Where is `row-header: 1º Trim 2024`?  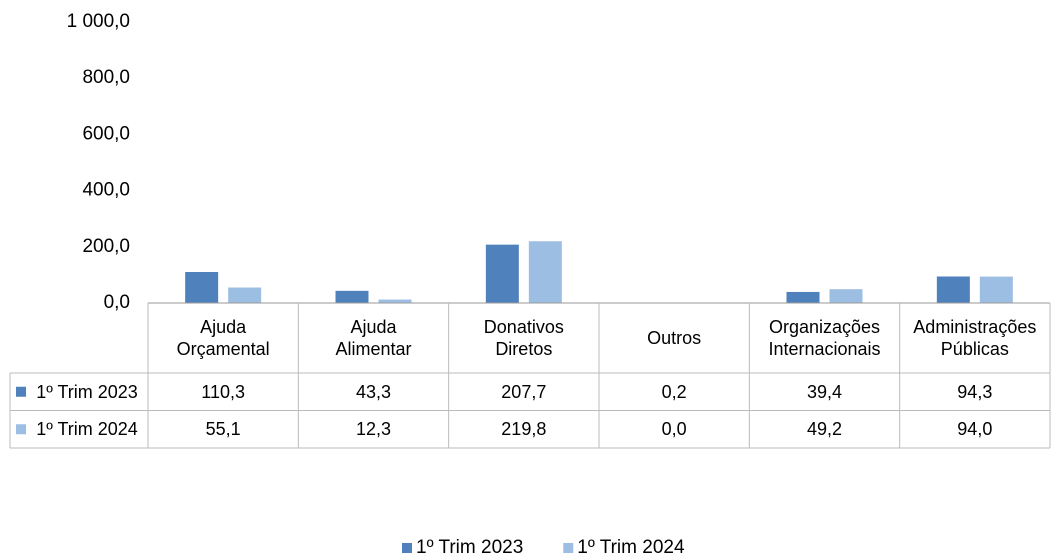
row-header: 1º Trim 2024 is located at coordinates (87, 430).